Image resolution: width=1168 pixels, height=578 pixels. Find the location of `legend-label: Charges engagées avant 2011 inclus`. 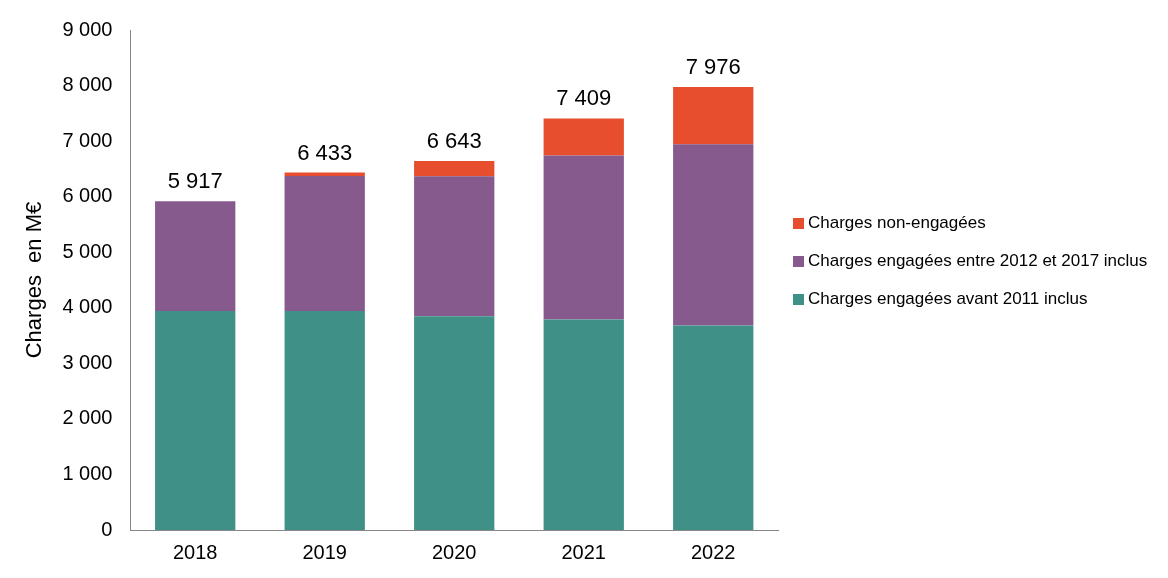

legend-label: Charges engagées avant 2011 inclus is located at coordinates (948, 299).